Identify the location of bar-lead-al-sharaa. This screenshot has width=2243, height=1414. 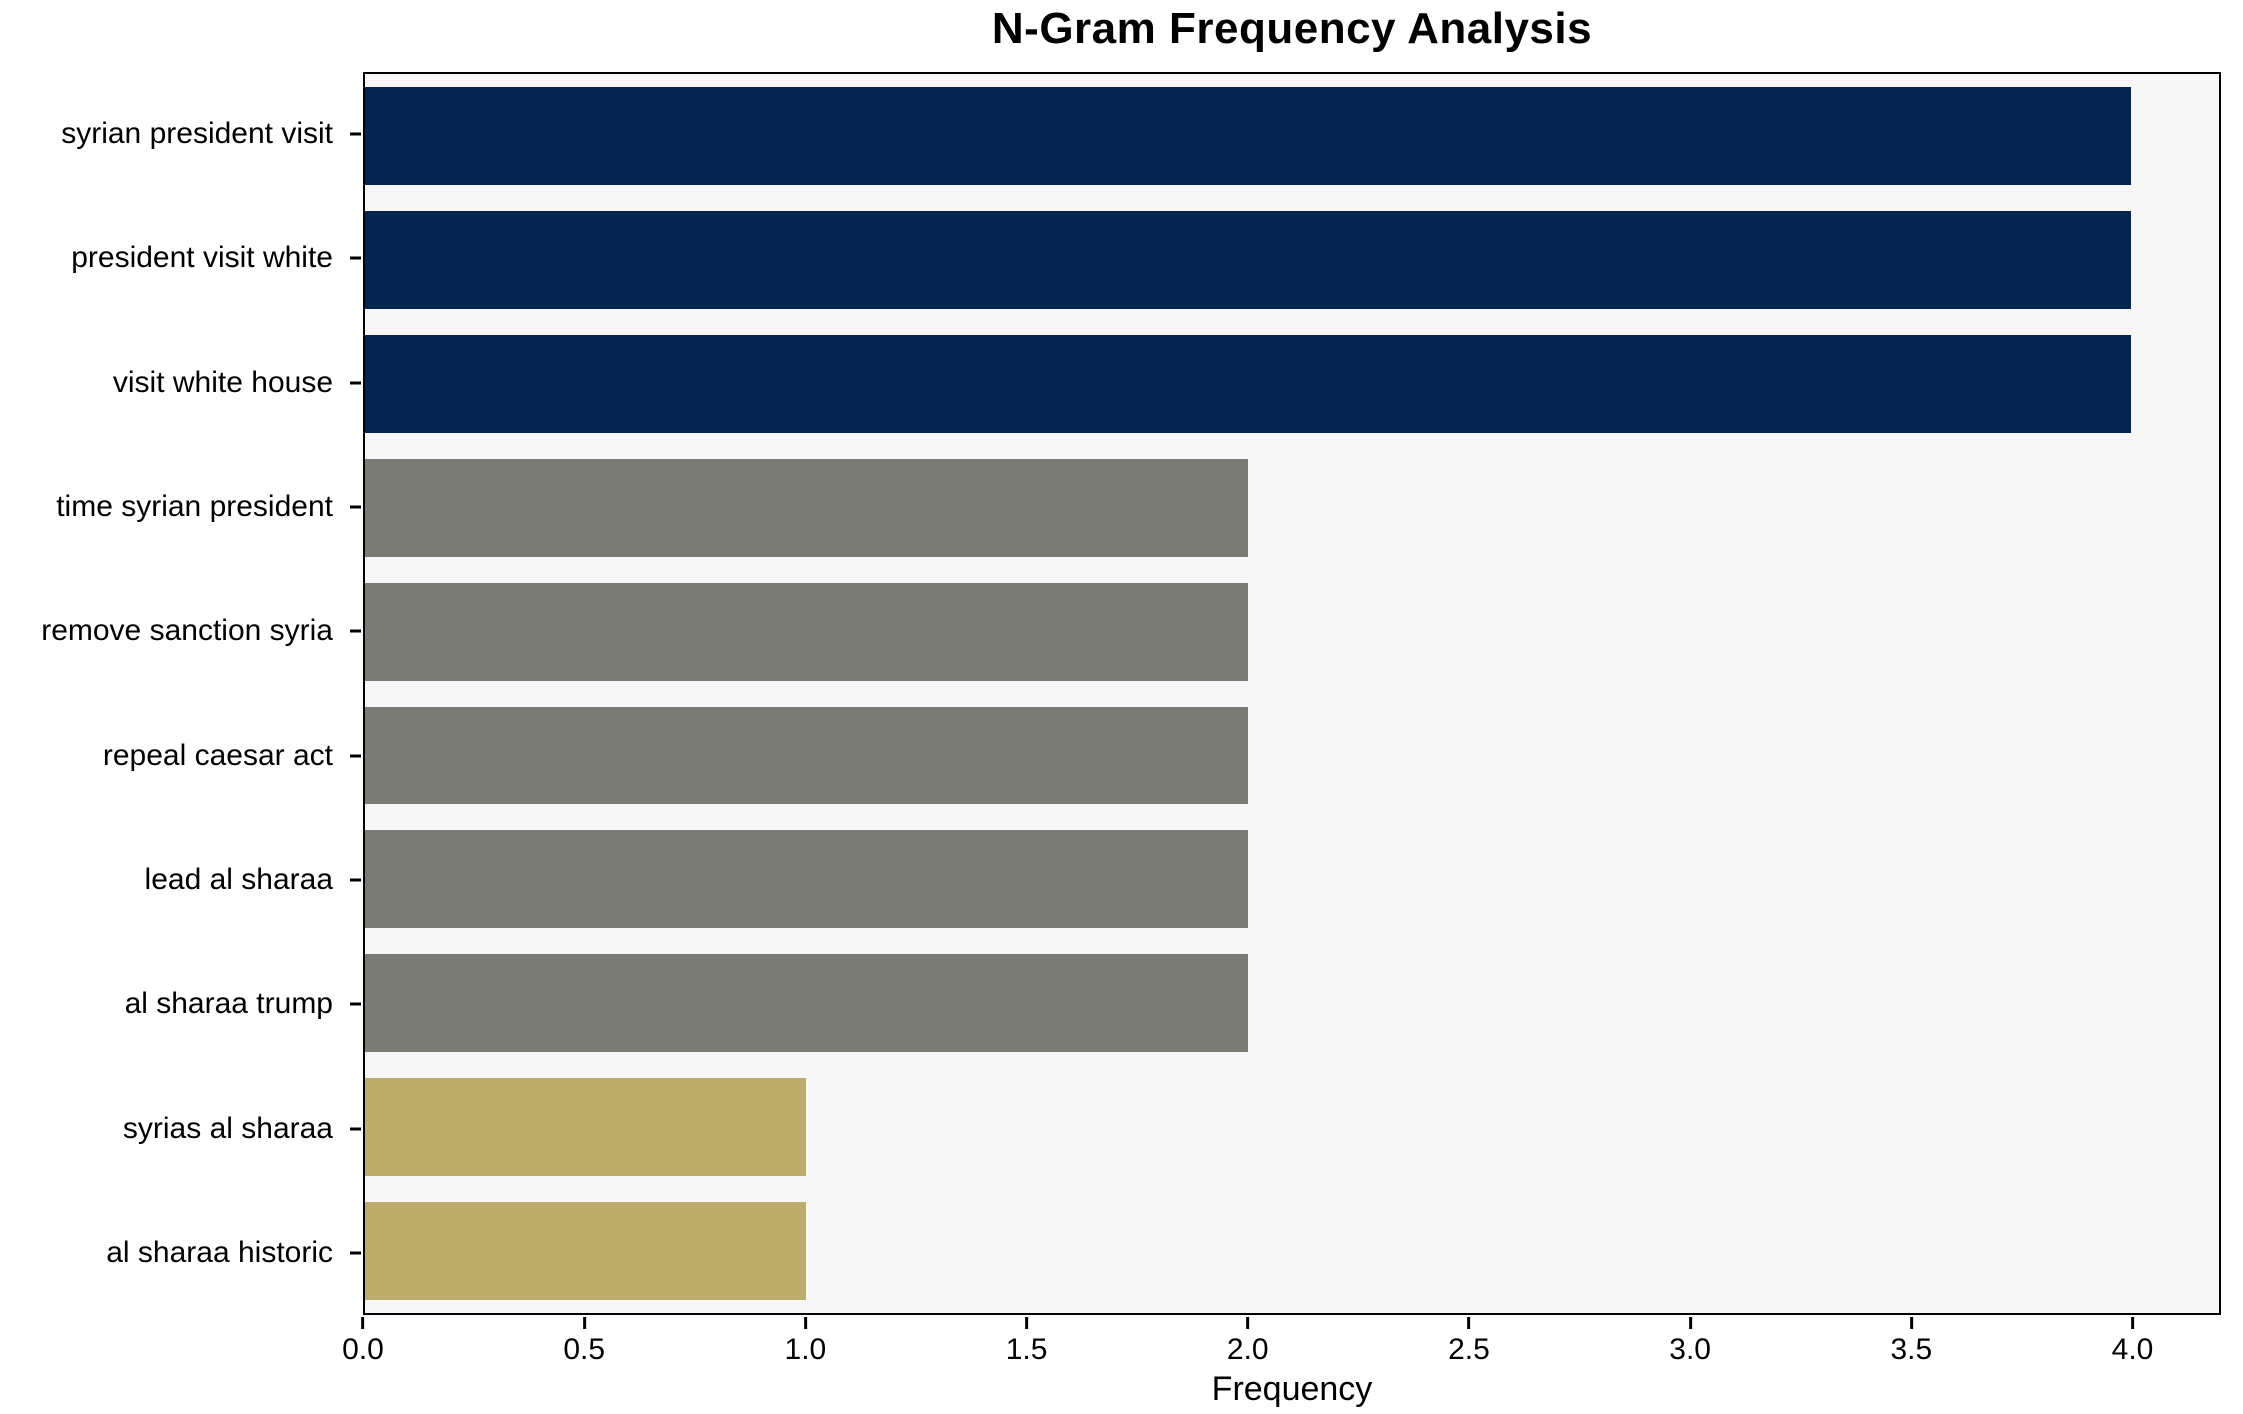
(806, 879).